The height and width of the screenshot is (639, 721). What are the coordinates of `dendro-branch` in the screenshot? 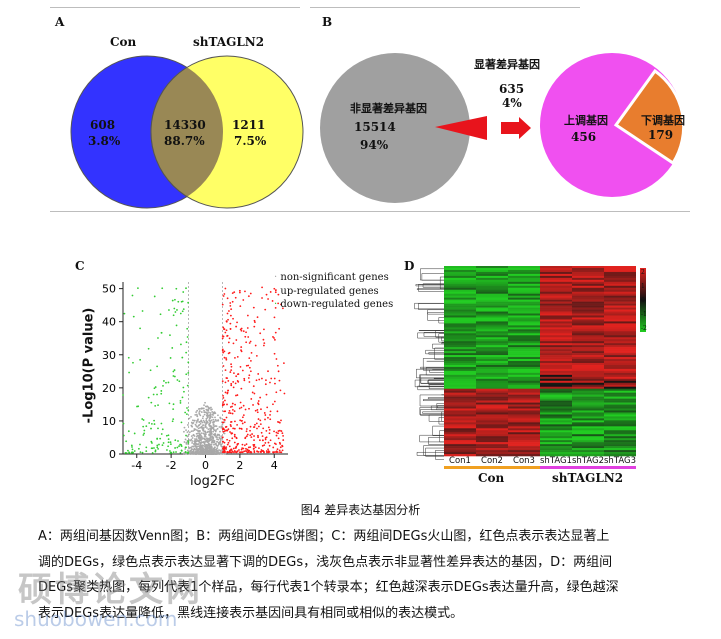 It's located at (438, 346).